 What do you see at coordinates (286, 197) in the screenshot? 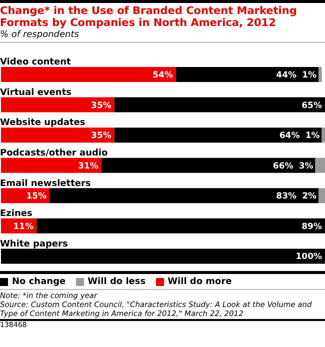
I see `data-label: 83%` at bounding box center [286, 197].